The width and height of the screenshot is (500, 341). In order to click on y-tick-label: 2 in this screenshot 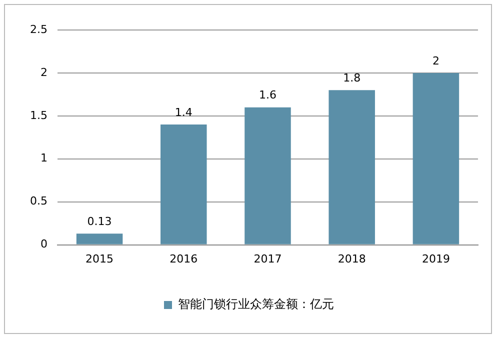, I will do `click(44, 72)`.